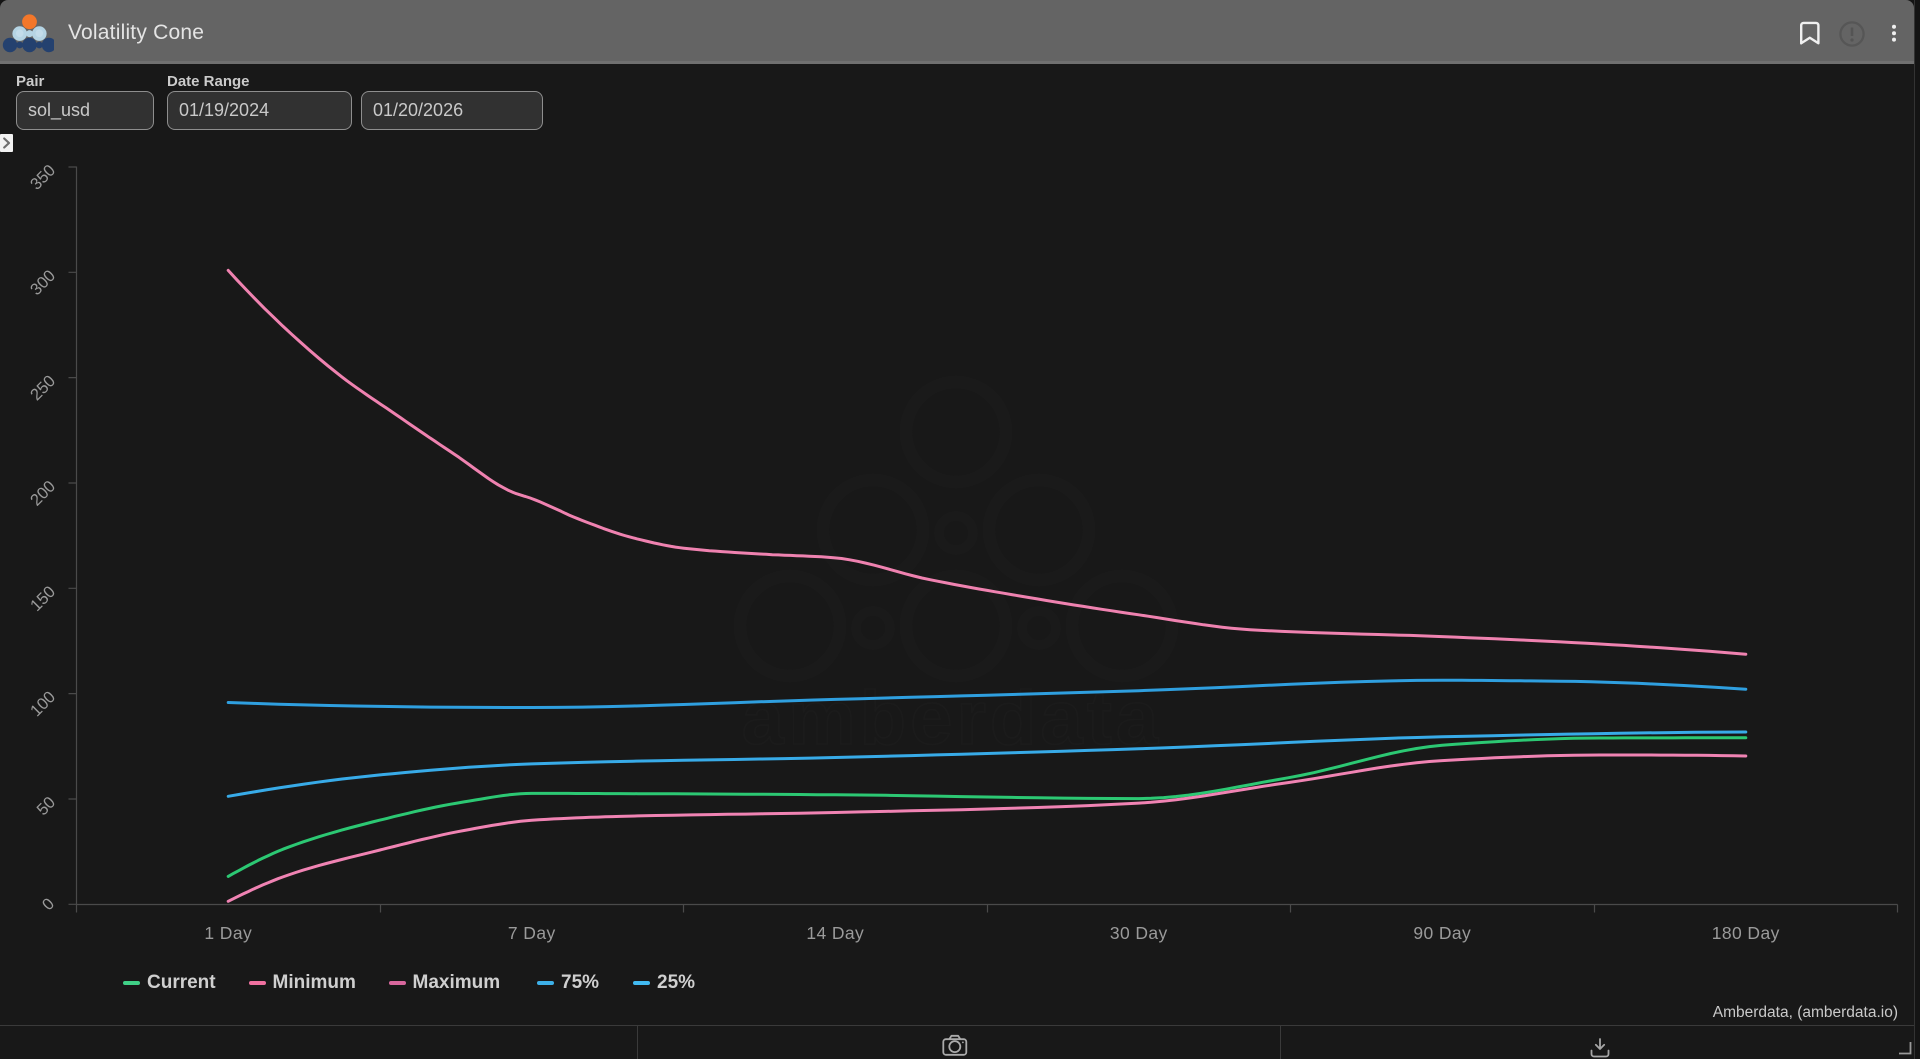  I want to click on svg-text: 100, so click(43, 704).